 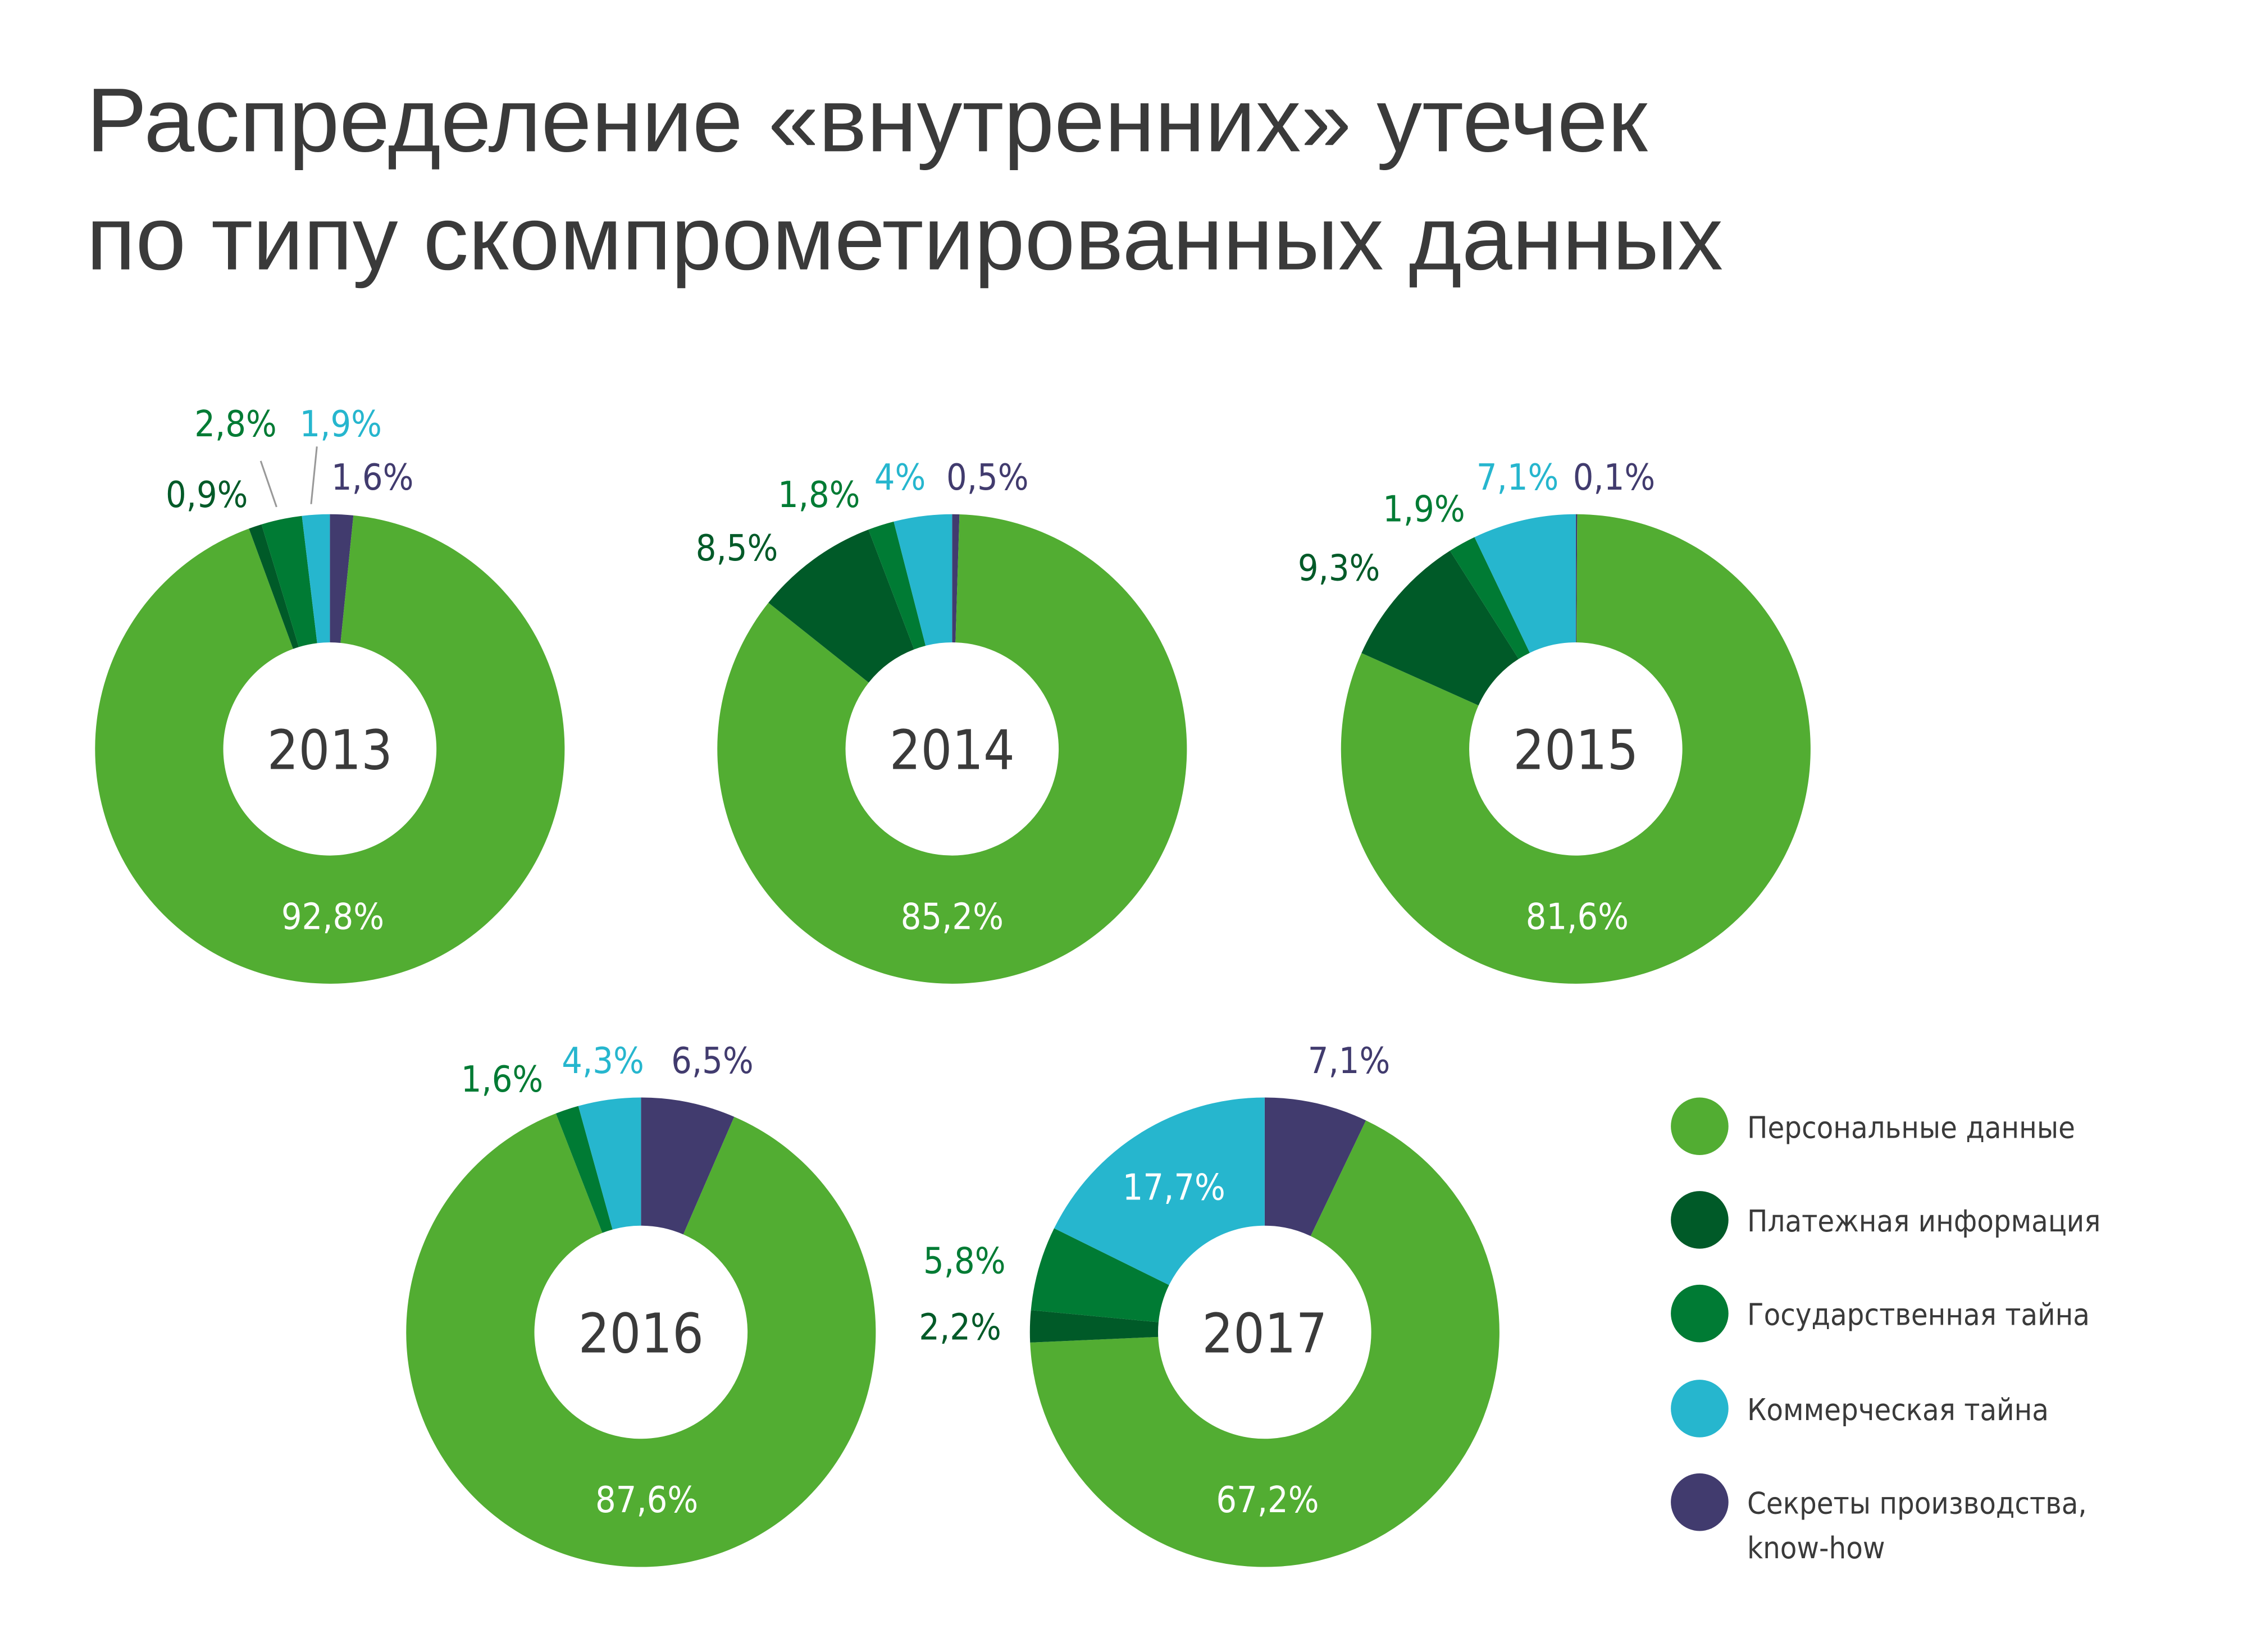 What do you see at coordinates (1174, 1188) in the screenshot?
I see `data-label-commercial: 17,7%` at bounding box center [1174, 1188].